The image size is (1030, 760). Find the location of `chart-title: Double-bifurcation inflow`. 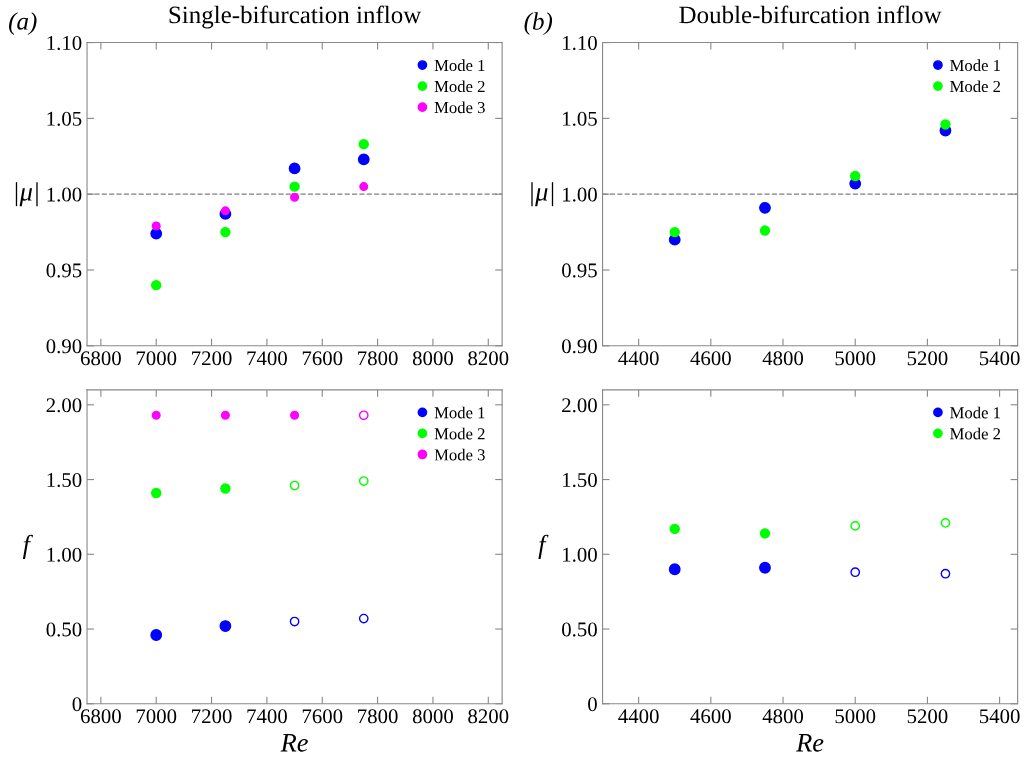

chart-title: Double-bifurcation inflow is located at coordinates (810, 14).